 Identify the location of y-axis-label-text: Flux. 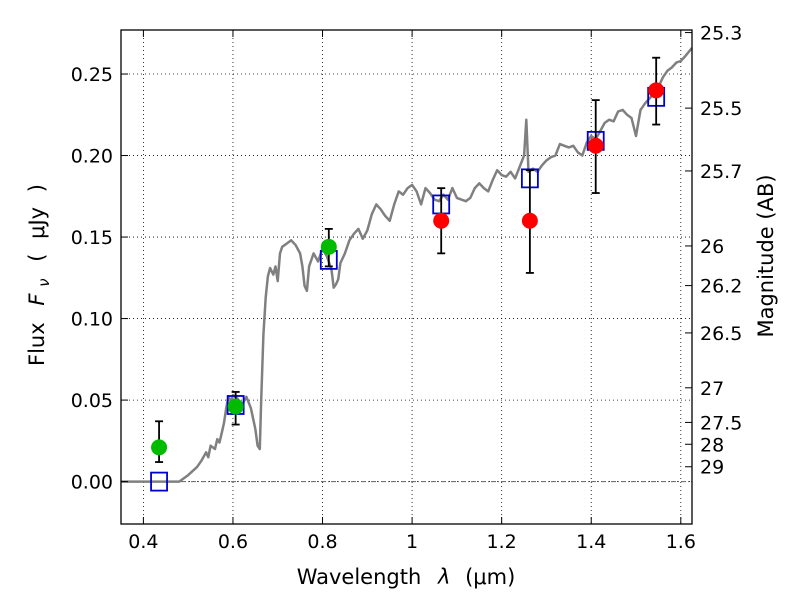
(37, 344).